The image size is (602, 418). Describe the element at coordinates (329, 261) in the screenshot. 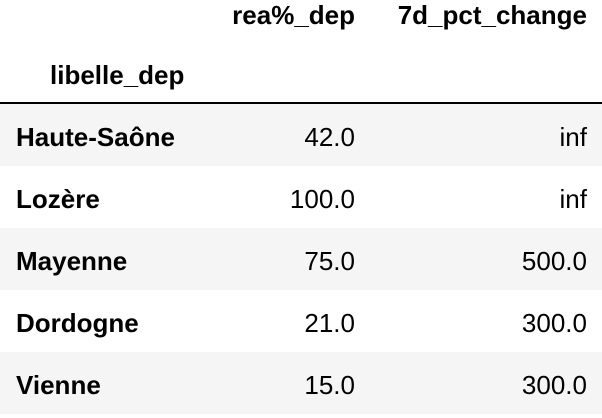

I see `rea-dep-cell: 75.0` at that location.